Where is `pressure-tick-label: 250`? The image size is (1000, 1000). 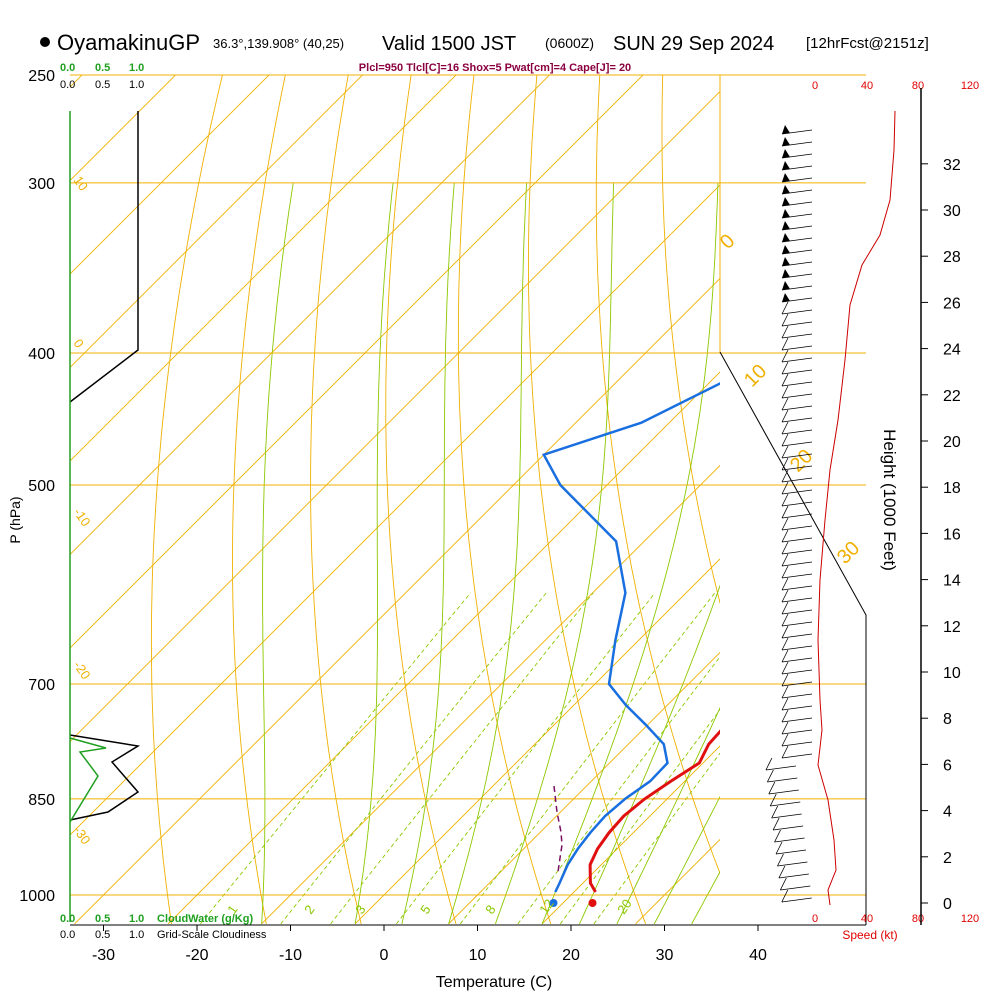 pressure-tick-label: 250 is located at coordinates (41, 76).